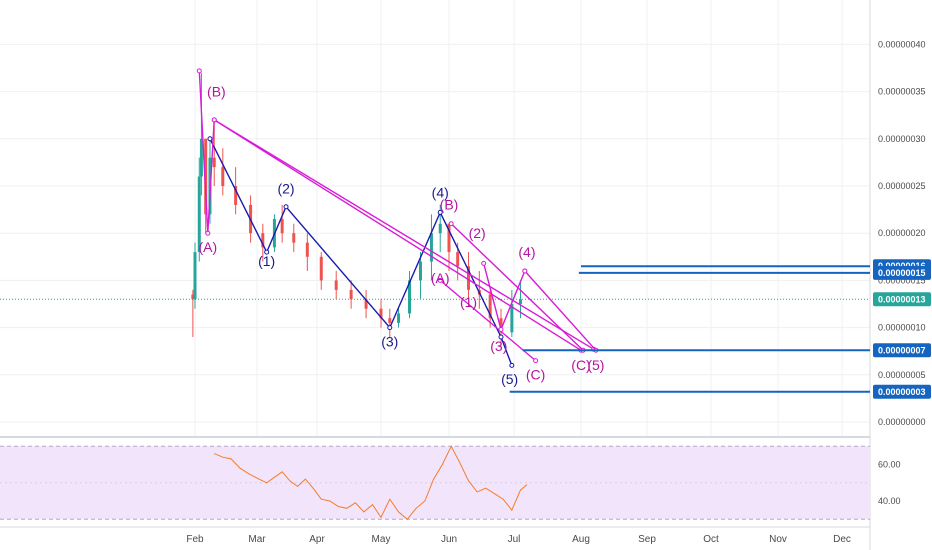 This screenshot has height=550, width=932. I want to click on level-tag: 0.00000007, so click(902, 350).